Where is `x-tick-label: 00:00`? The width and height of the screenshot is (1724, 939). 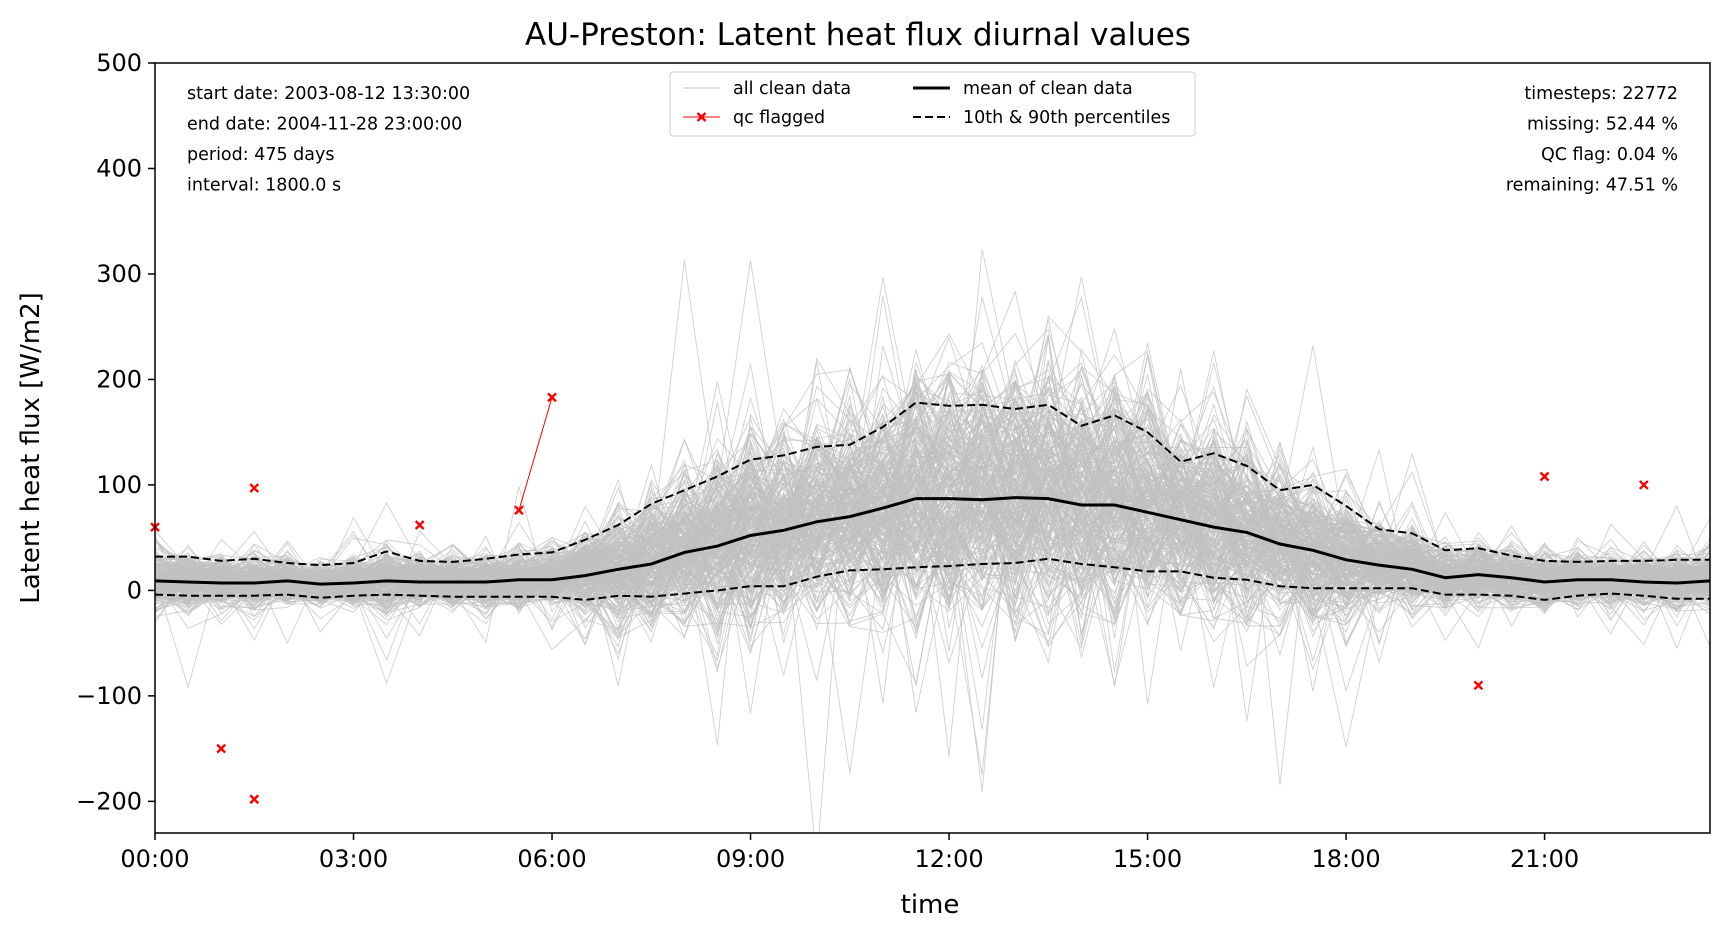
x-tick-label: 00:00 is located at coordinates (154, 859).